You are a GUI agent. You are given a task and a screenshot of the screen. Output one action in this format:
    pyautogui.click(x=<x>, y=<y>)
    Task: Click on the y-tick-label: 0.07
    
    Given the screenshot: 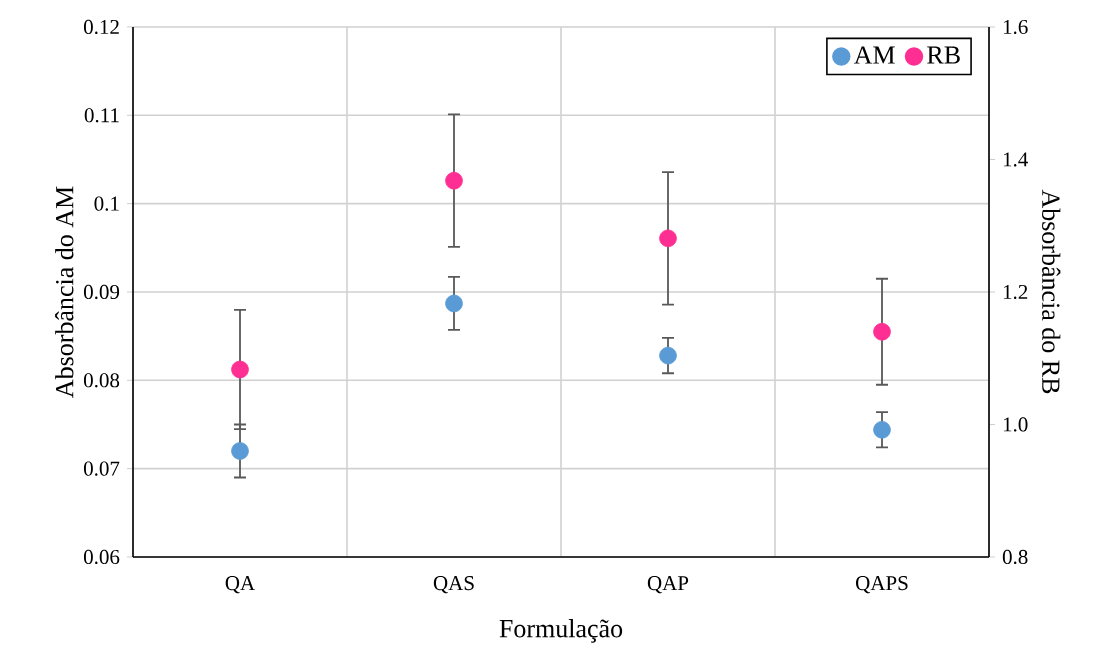 What is the action you would take?
    pyautogui.click(x=101, y=468)
    